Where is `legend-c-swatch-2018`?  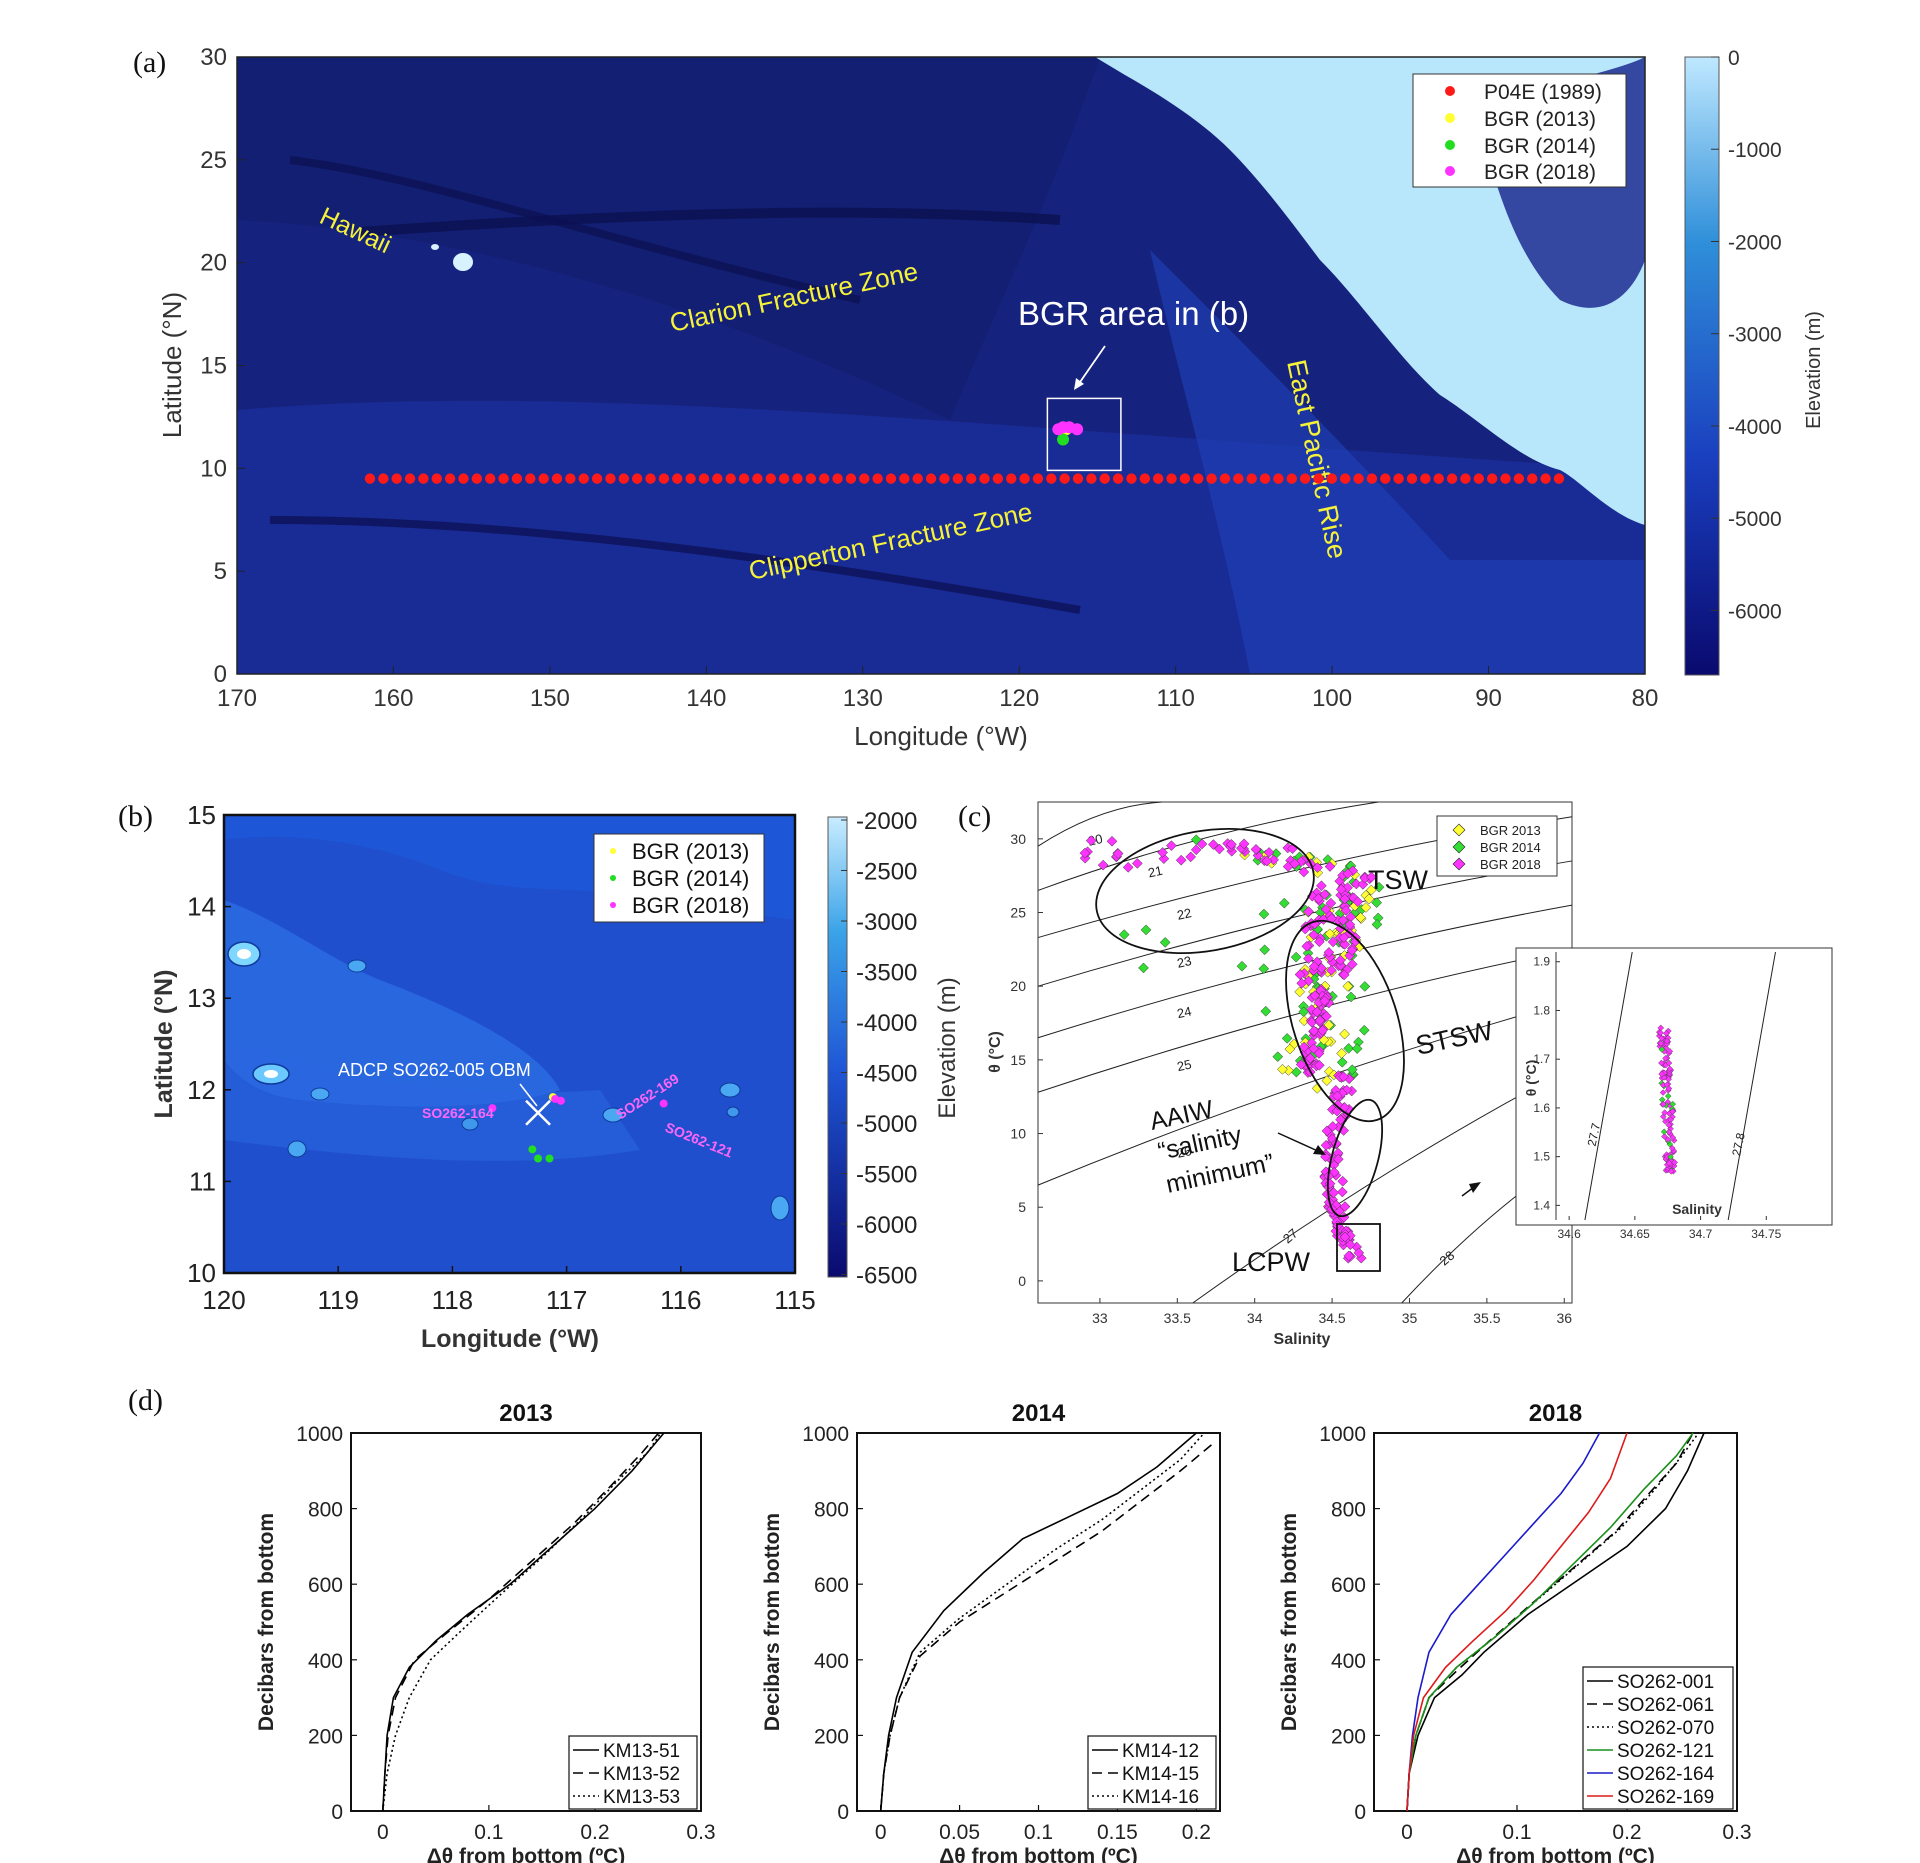 legend-c-swatch-2018 is located at coordinates (1459, 864).